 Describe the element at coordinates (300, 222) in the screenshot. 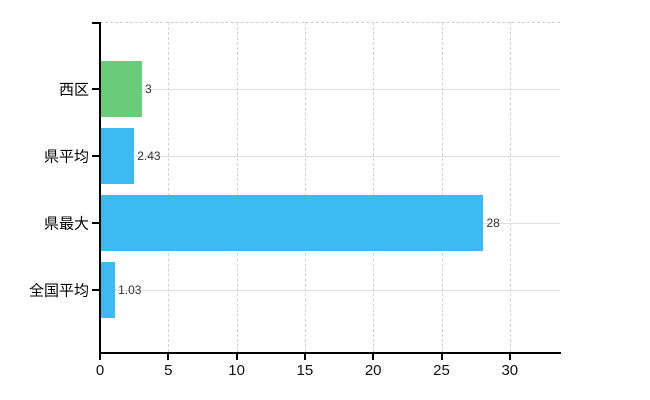

I see `bar-3: 28` at that location.